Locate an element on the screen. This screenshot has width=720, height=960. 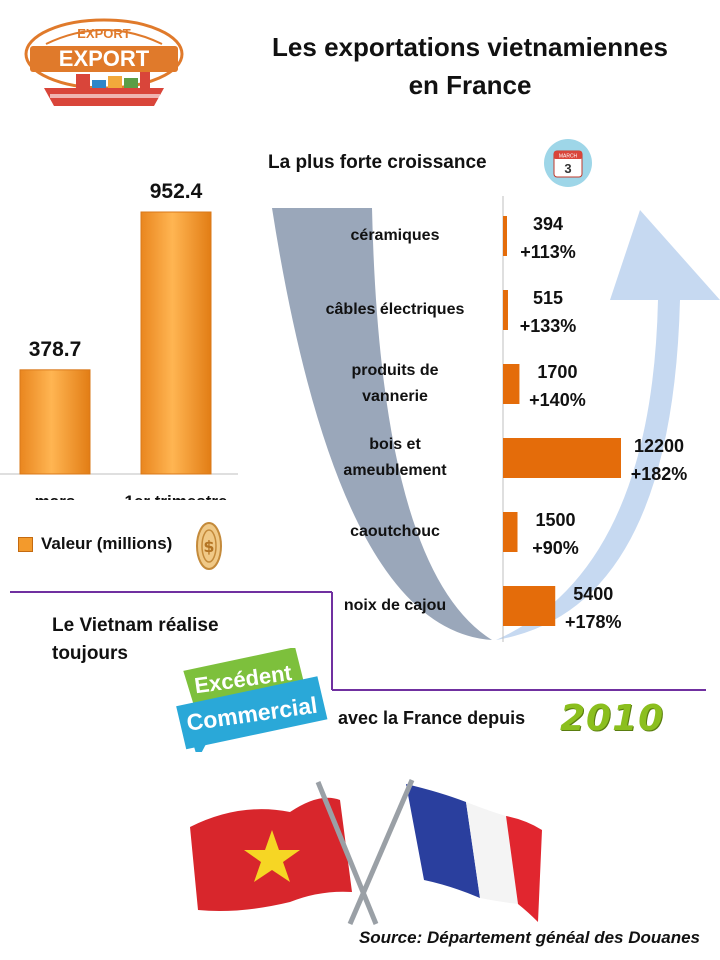
france-flag-pole is located at coordinates (381, 852).